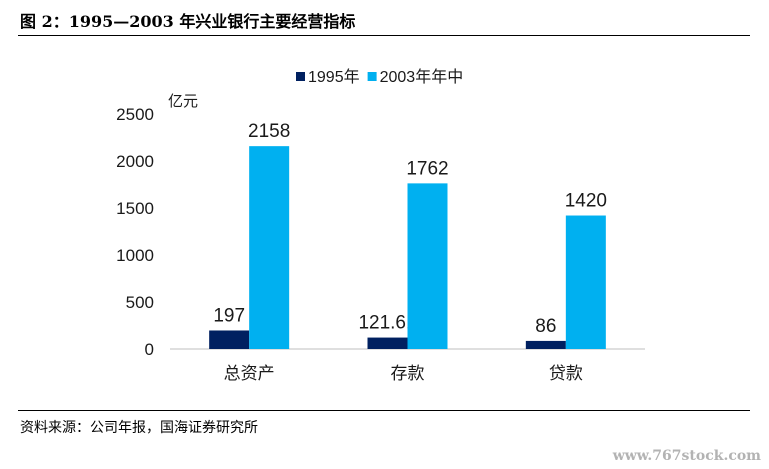 This screenshot has width=769, height=469. Describe the element at coordinates (384, 410) in the screenshot. I see `bottom-rule` at that location.